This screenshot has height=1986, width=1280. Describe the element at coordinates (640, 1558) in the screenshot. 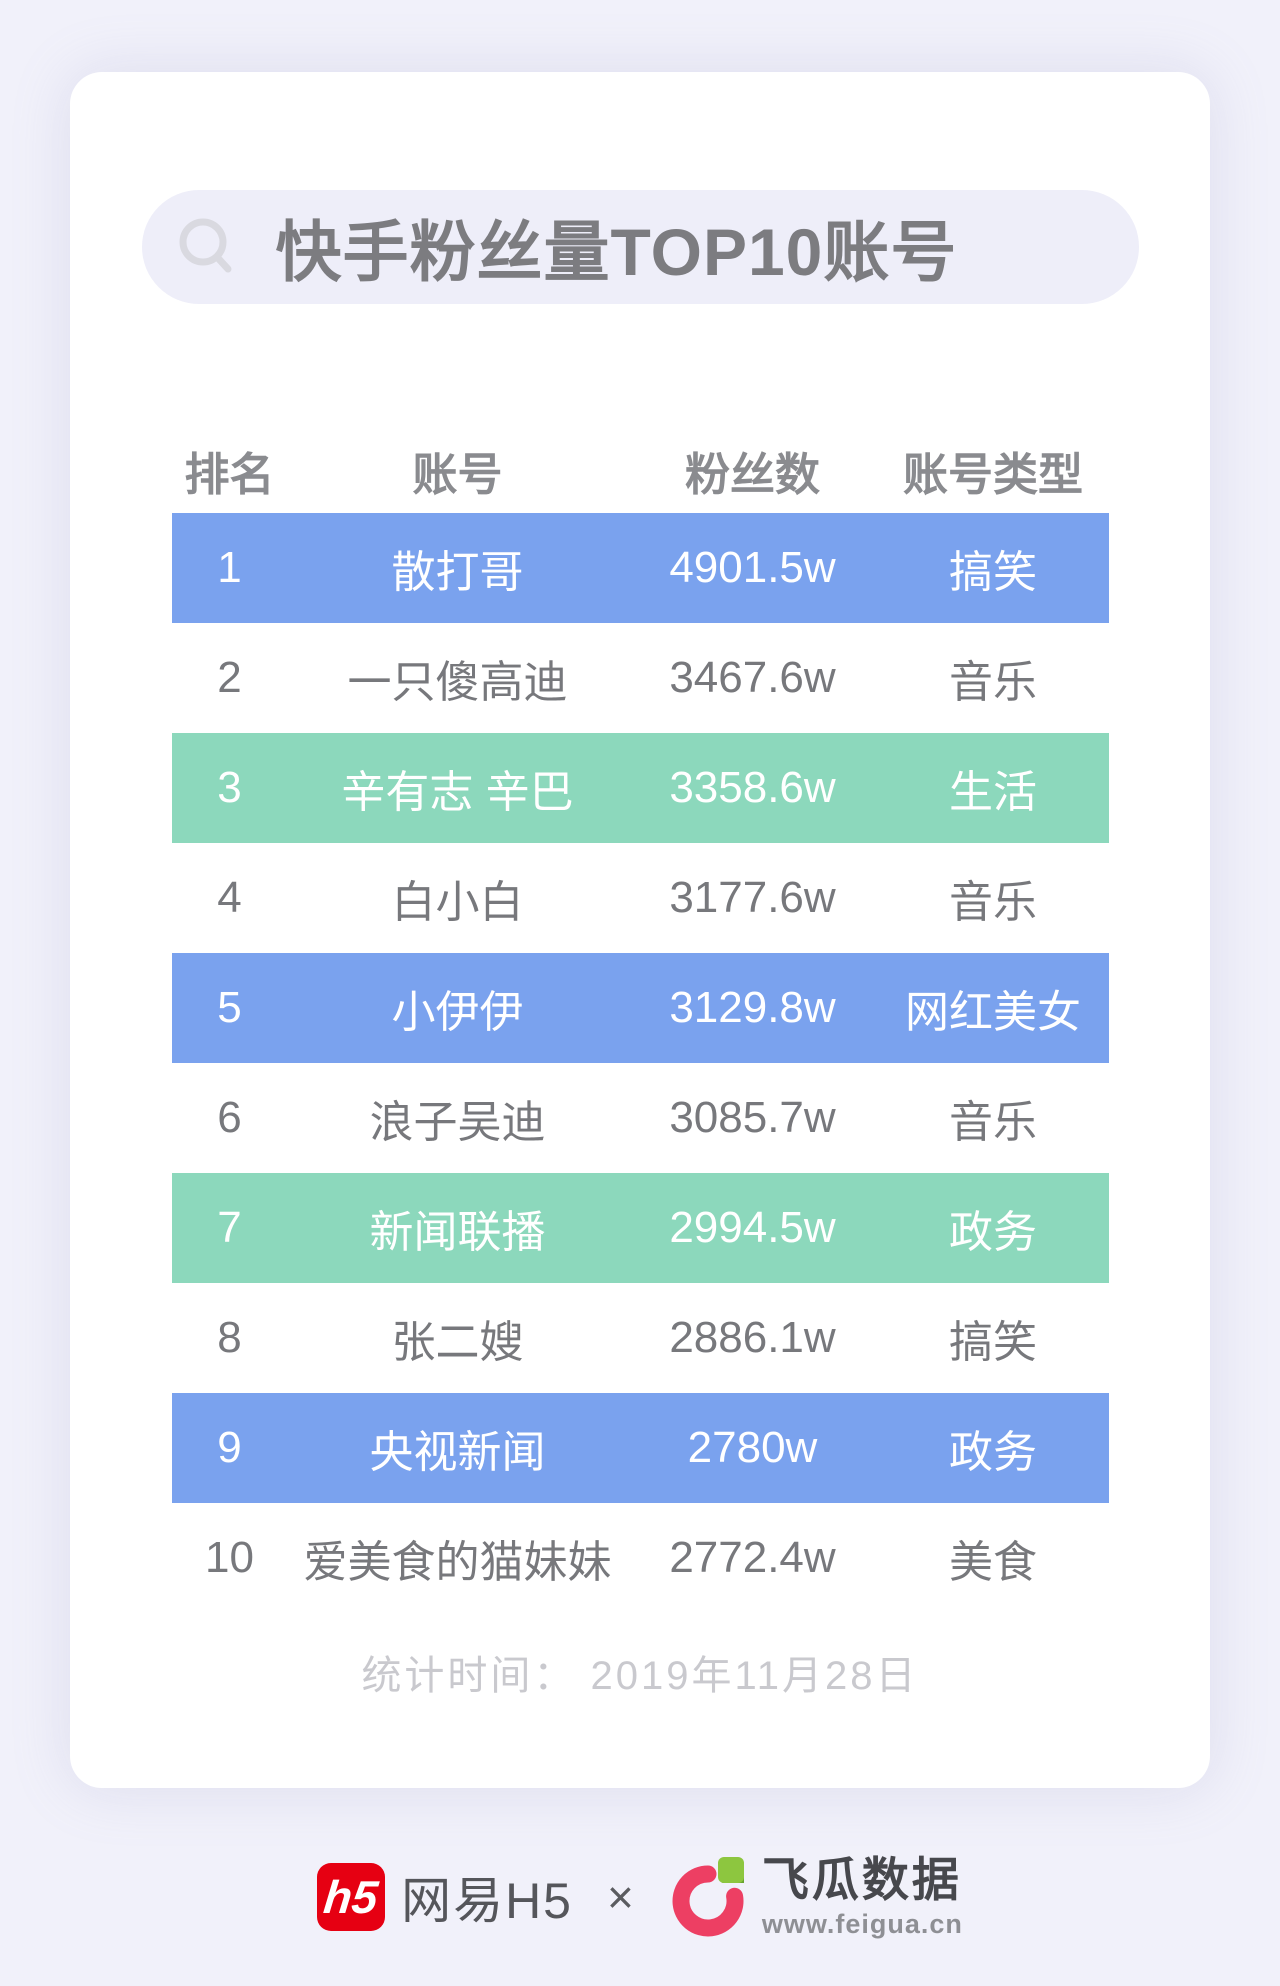

I see `table-row: 10 爱美食的猫妹妹 2772.4w 美食` at that location.